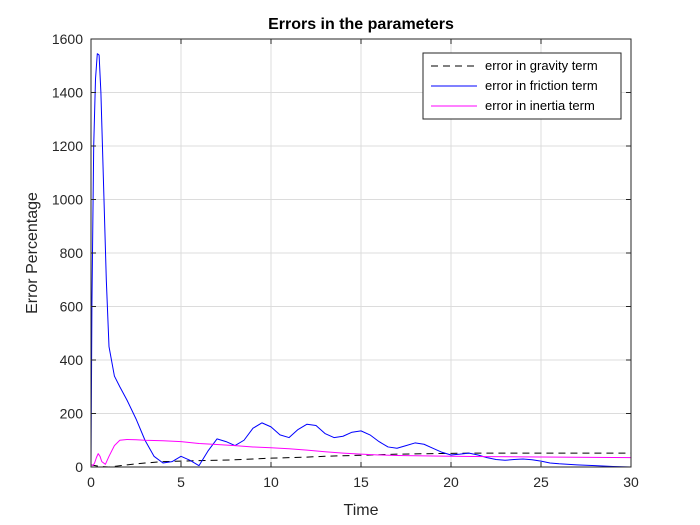 This screenshot has width=700, height=525. What do you see at coordinates (91, 482) in the screenshot?
I see `x-tick-label: 0` at bounding box center [91, 482].